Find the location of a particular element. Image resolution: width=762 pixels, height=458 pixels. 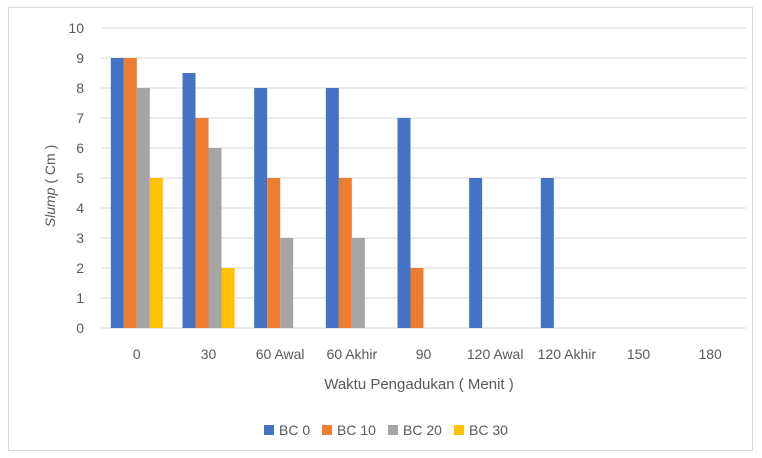

x-tick-label: 180 is located at coordinates (710, 354).